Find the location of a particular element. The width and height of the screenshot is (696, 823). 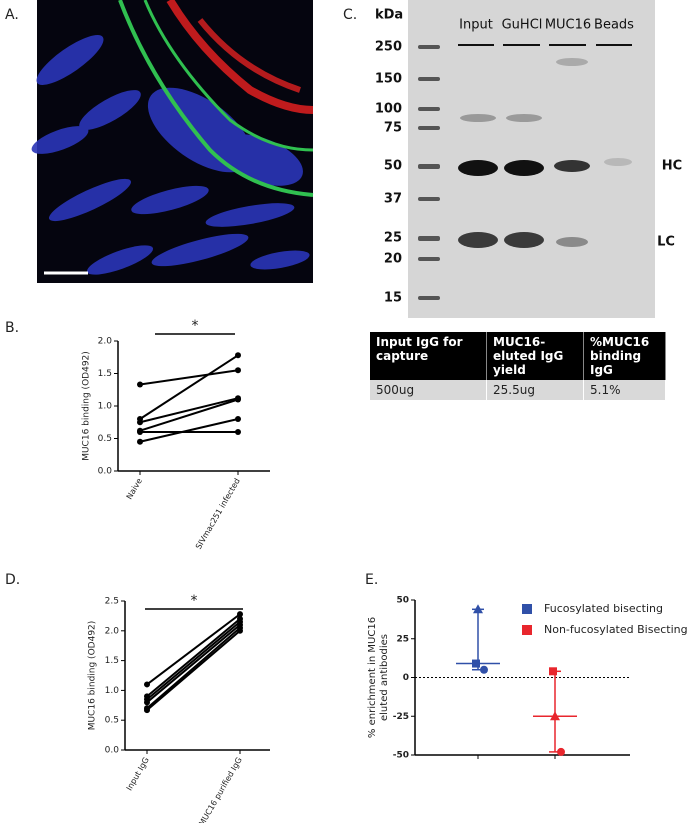

lane-label: MUC16 is located at coordinates (568, 25).